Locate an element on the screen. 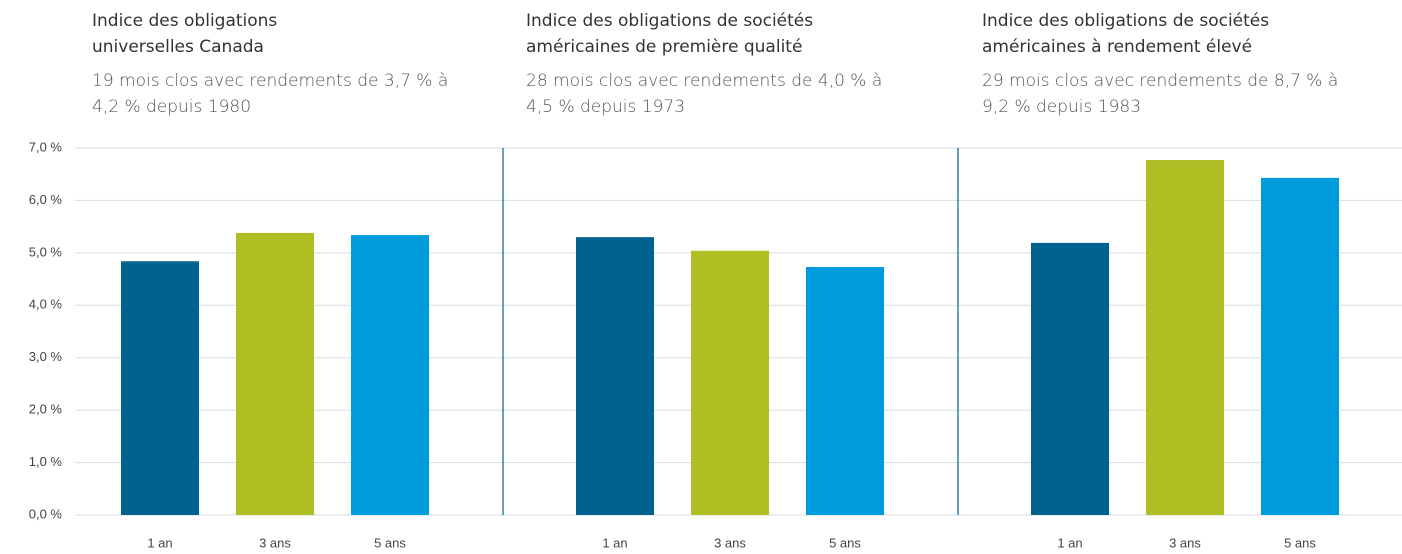 The width and height of the screenshot is (1402, 554). y-tick-label: 4,0 % is located at coordinates (46, 304).